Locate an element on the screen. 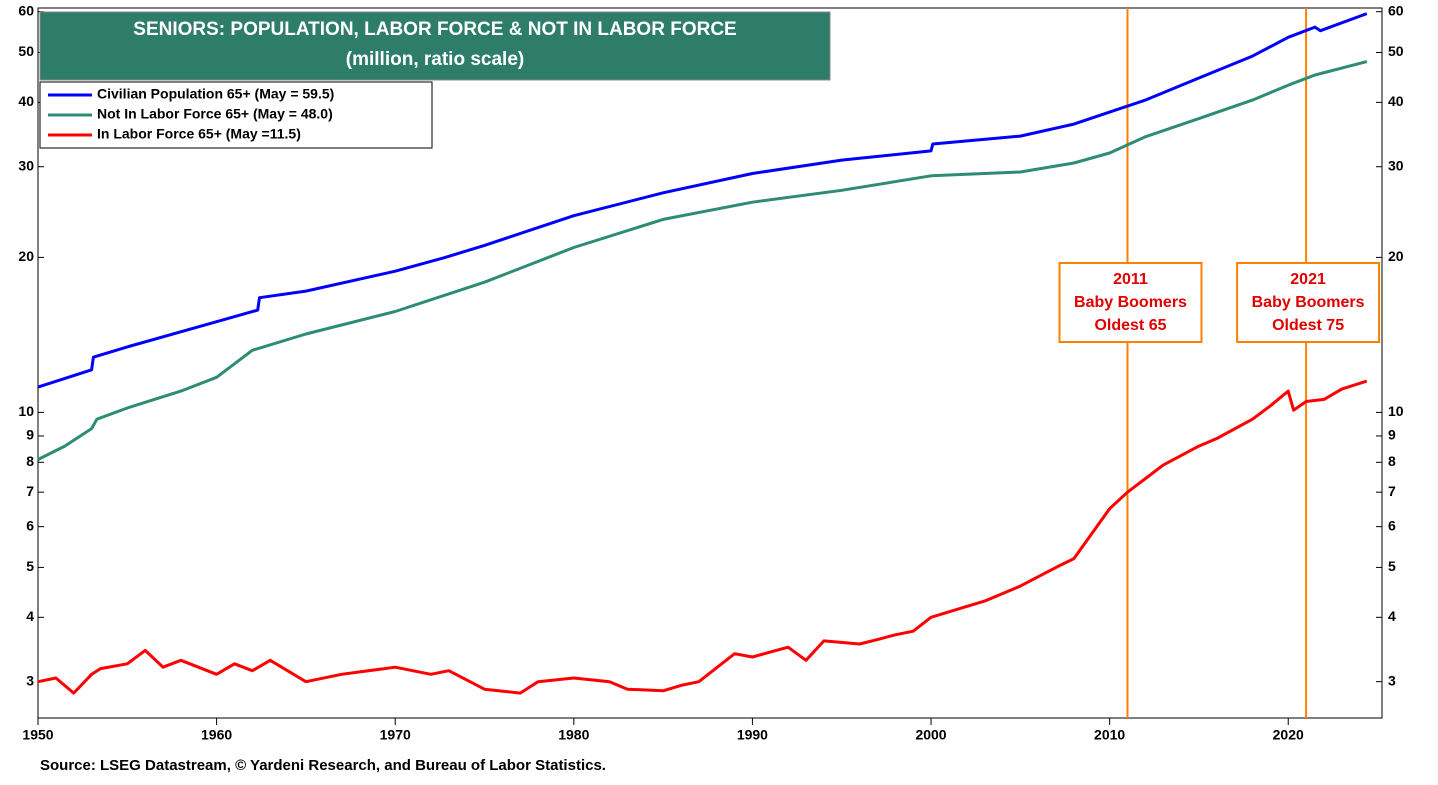 This screenshot has height=785, width=1438. legend-box is located at coordinates (236, 115).